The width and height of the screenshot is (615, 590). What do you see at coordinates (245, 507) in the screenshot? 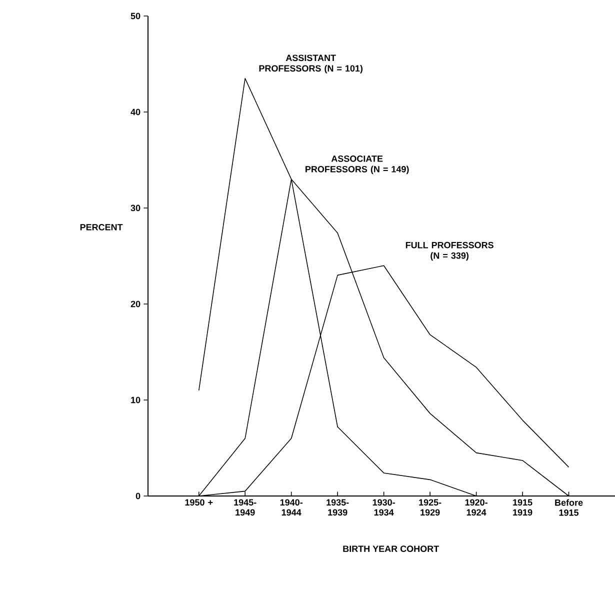
I see `x-tick-label: 1945-1949` at bounding box center [245, 507].